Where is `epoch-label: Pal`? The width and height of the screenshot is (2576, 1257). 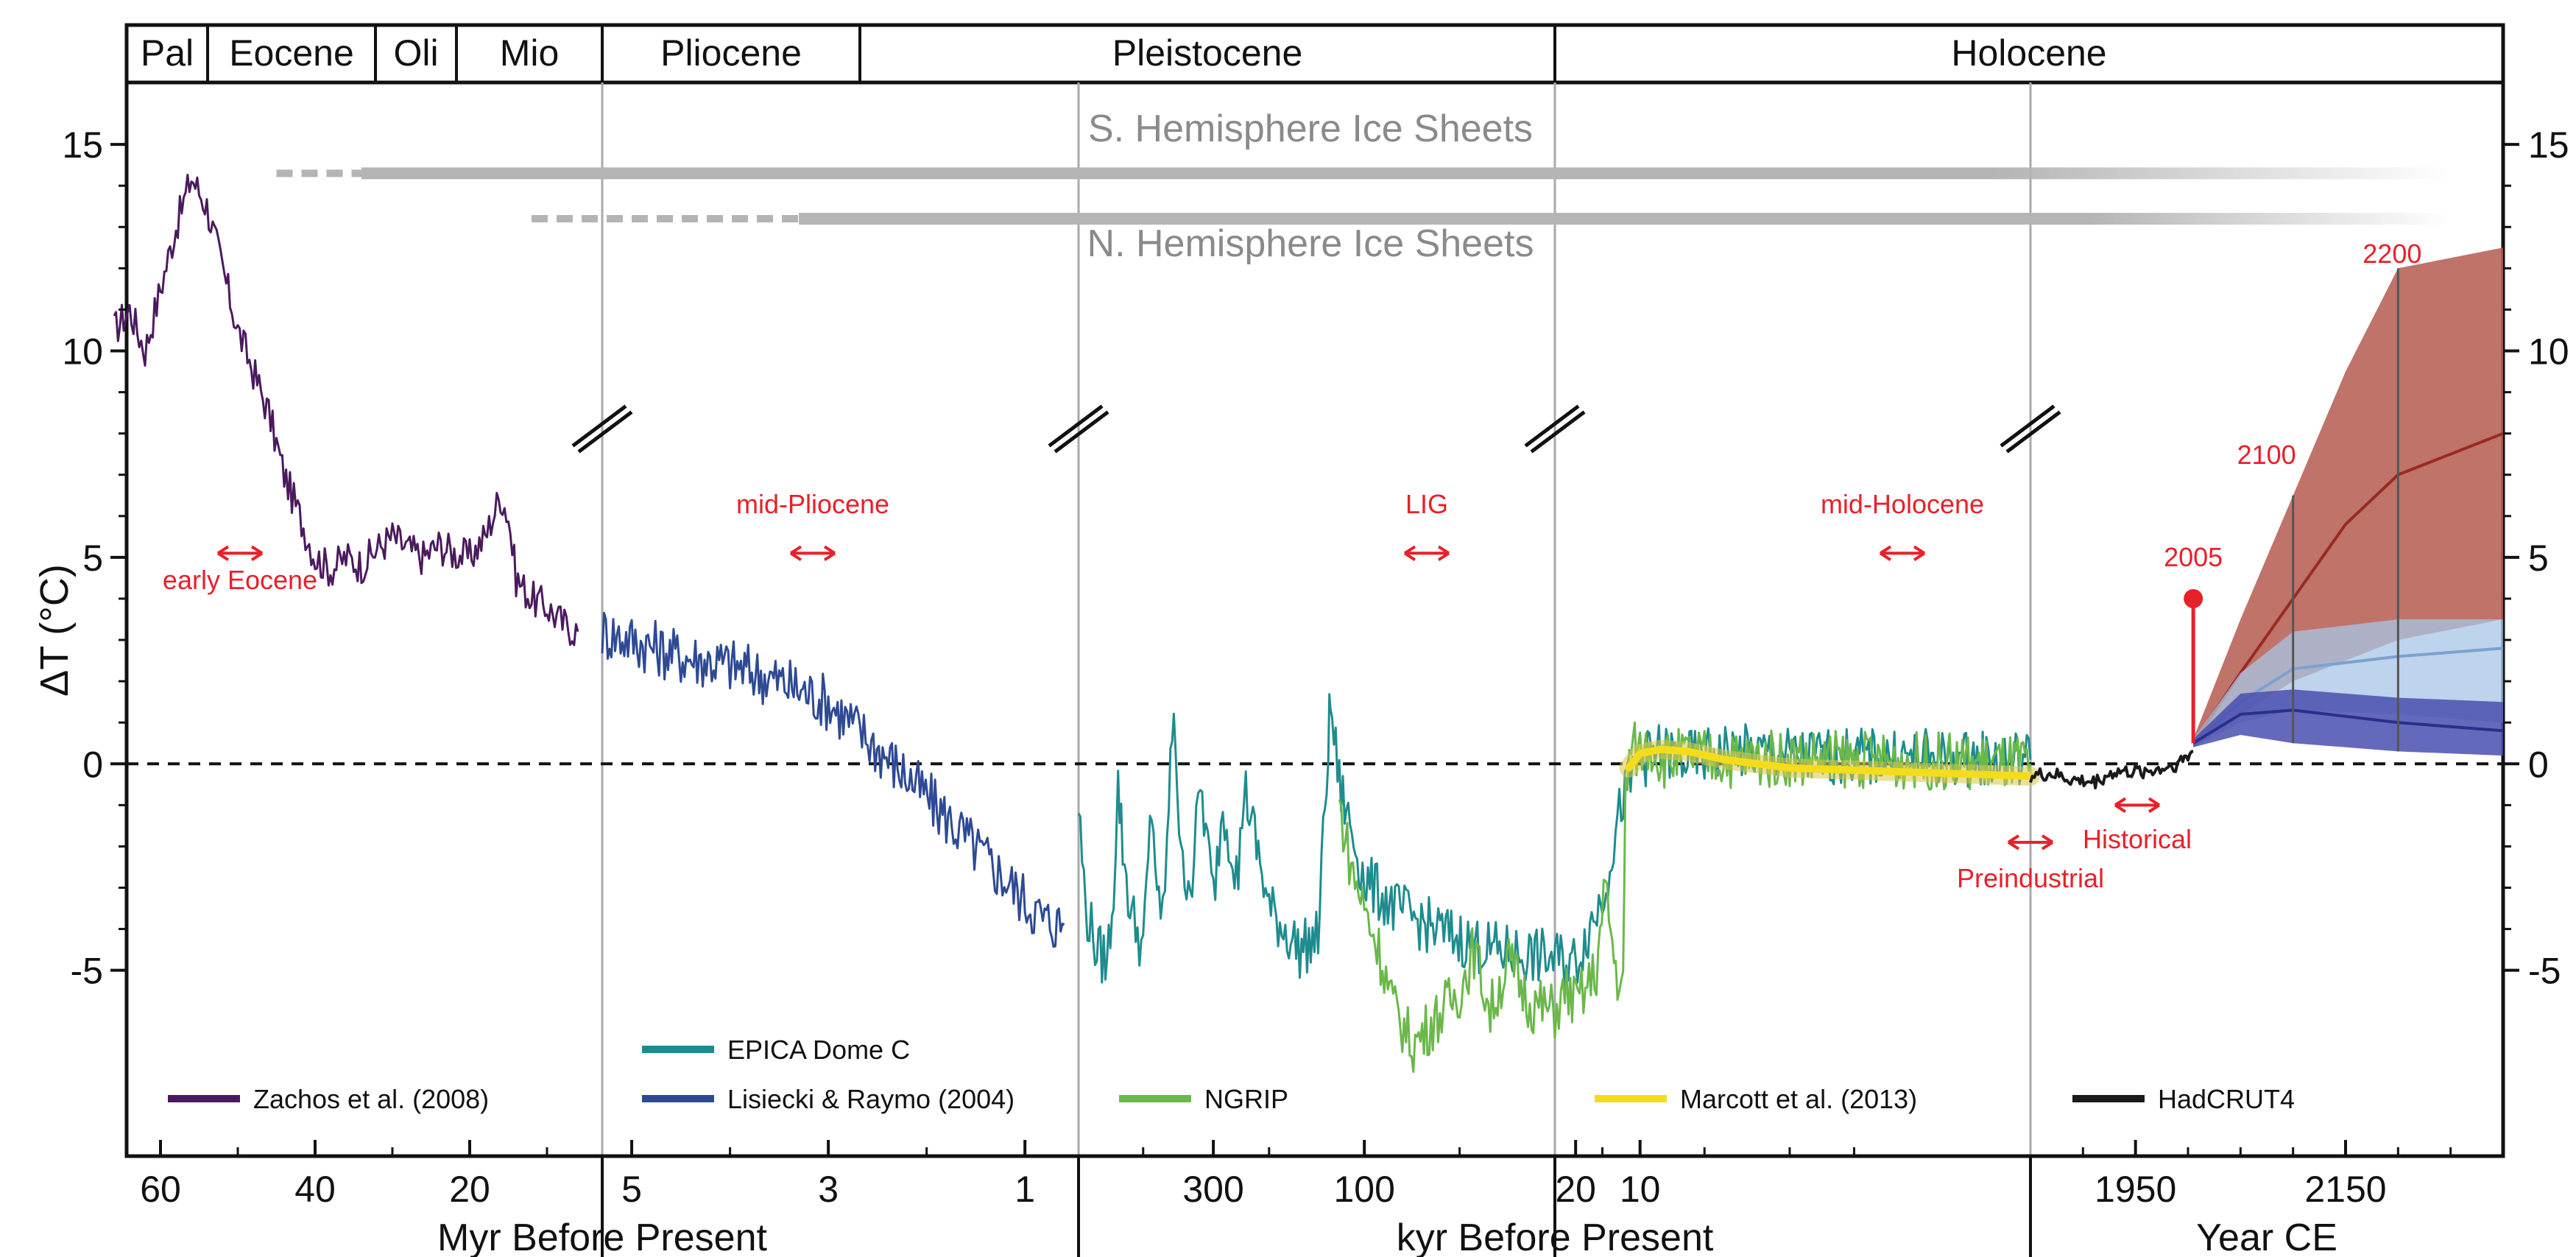
epoch-label: Pal is located at coordinates (167, 53).